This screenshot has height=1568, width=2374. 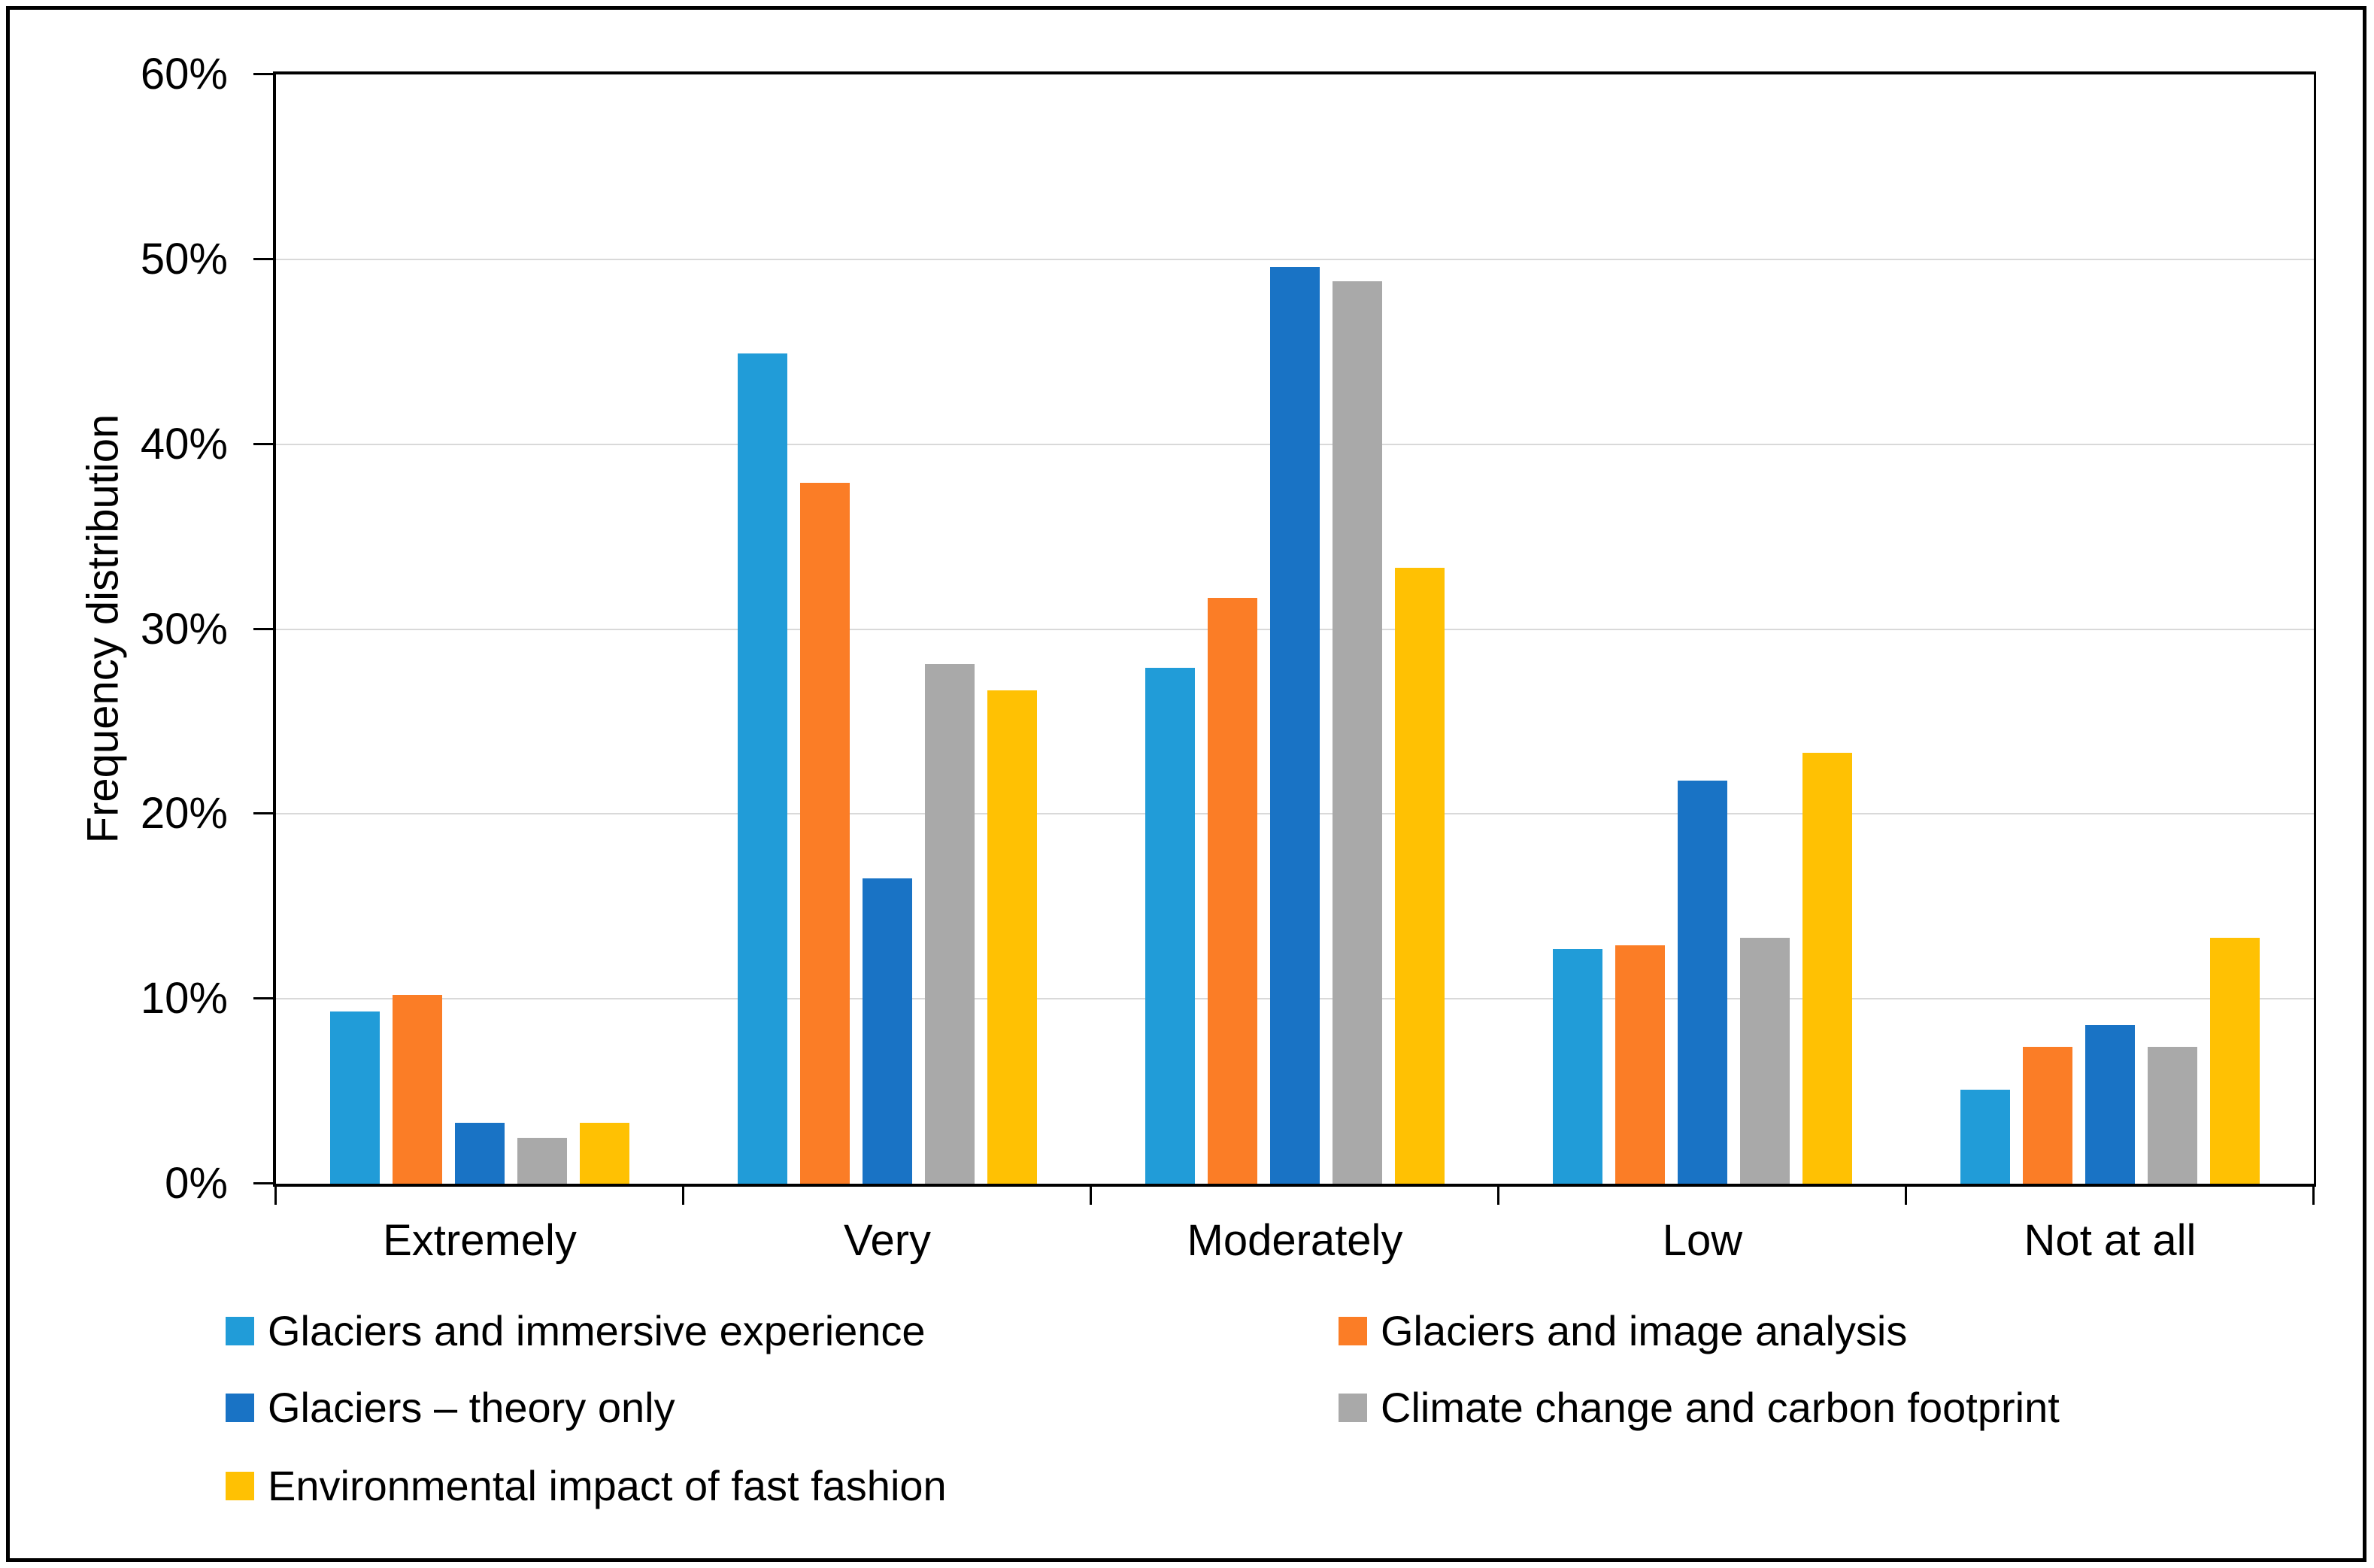 I want to click on y-axis-tick-label: 0%, so click(x=196, y=1183).